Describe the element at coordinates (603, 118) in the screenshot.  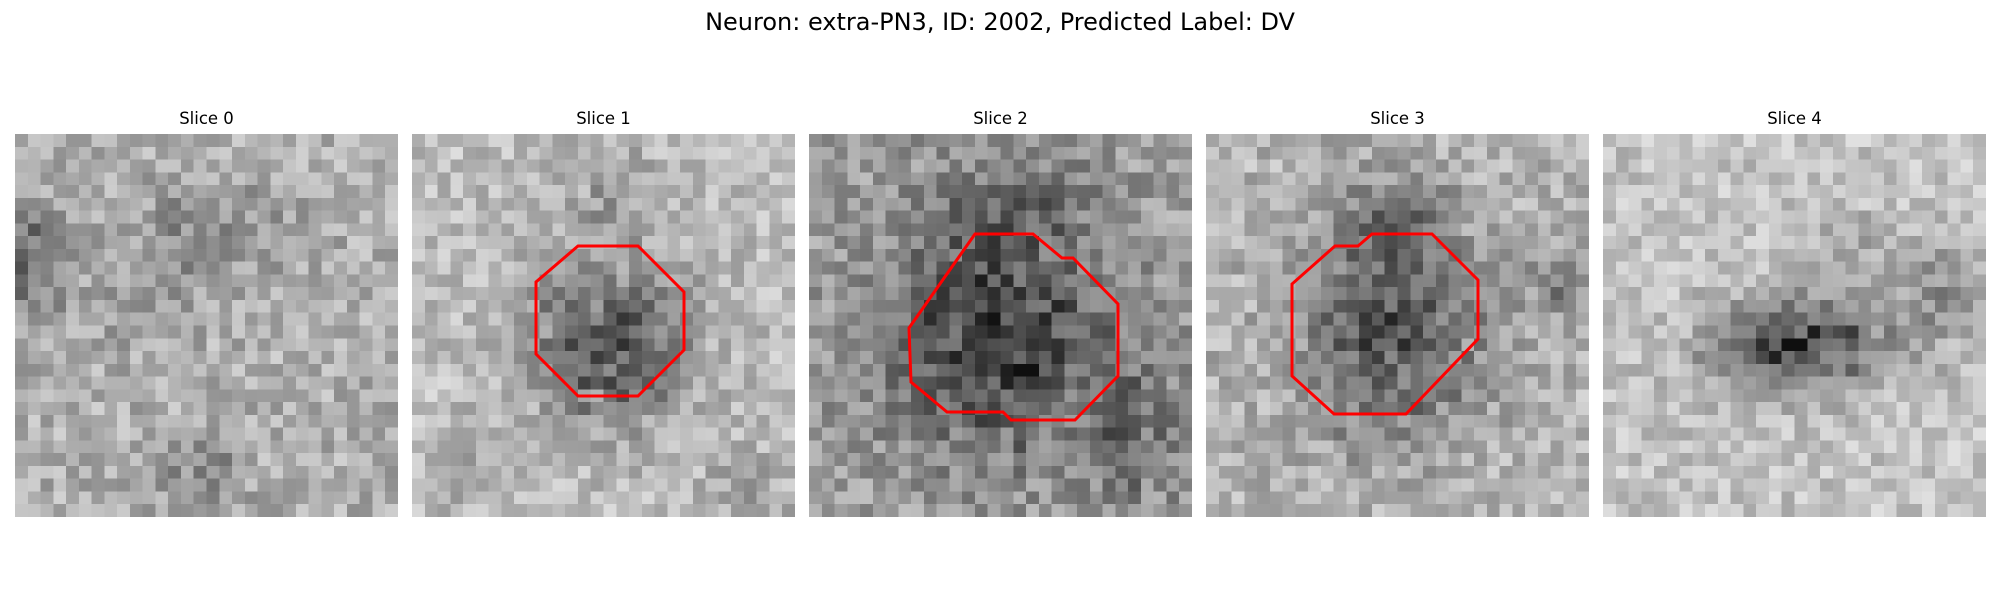
I see `slice-title: Slice 1` at that location.